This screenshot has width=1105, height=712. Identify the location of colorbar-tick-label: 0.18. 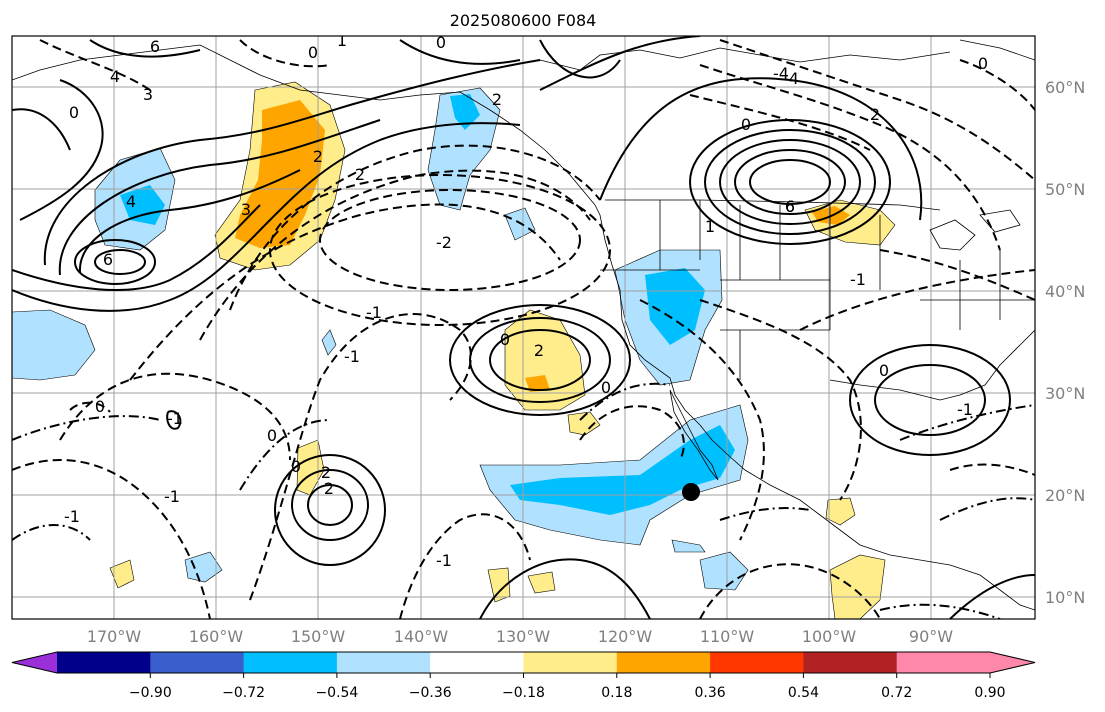
(616, 693).